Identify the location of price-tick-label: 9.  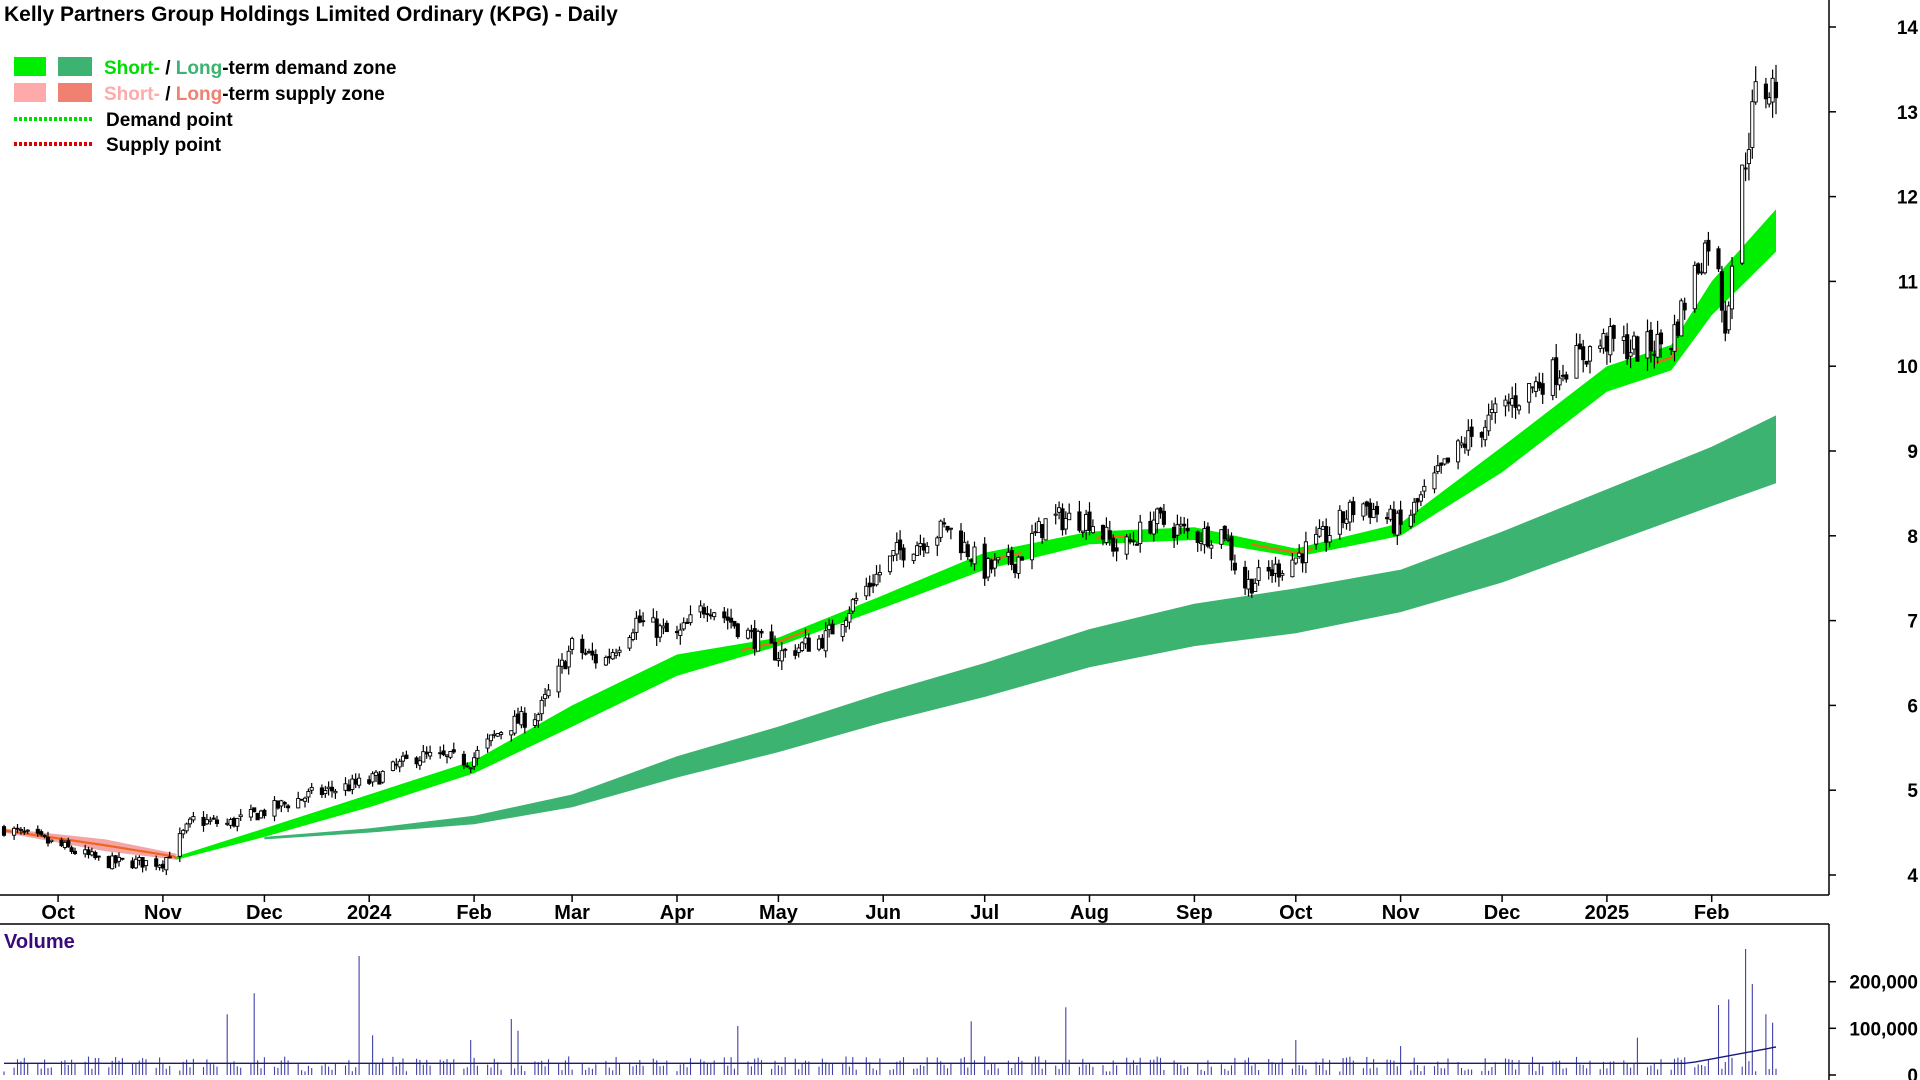
(1912, 452).